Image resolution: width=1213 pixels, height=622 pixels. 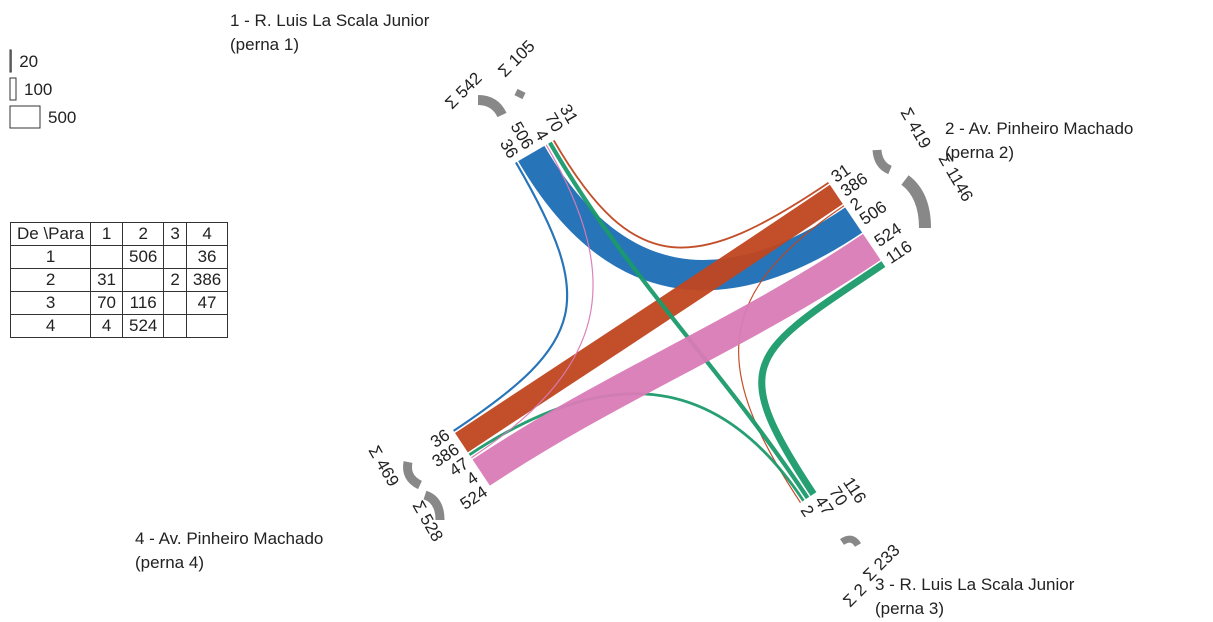 What do you see at coordinates (979, 152) in the screenshot?
I see `leg-note: (perna 2)` at bounding box center [979, 152].